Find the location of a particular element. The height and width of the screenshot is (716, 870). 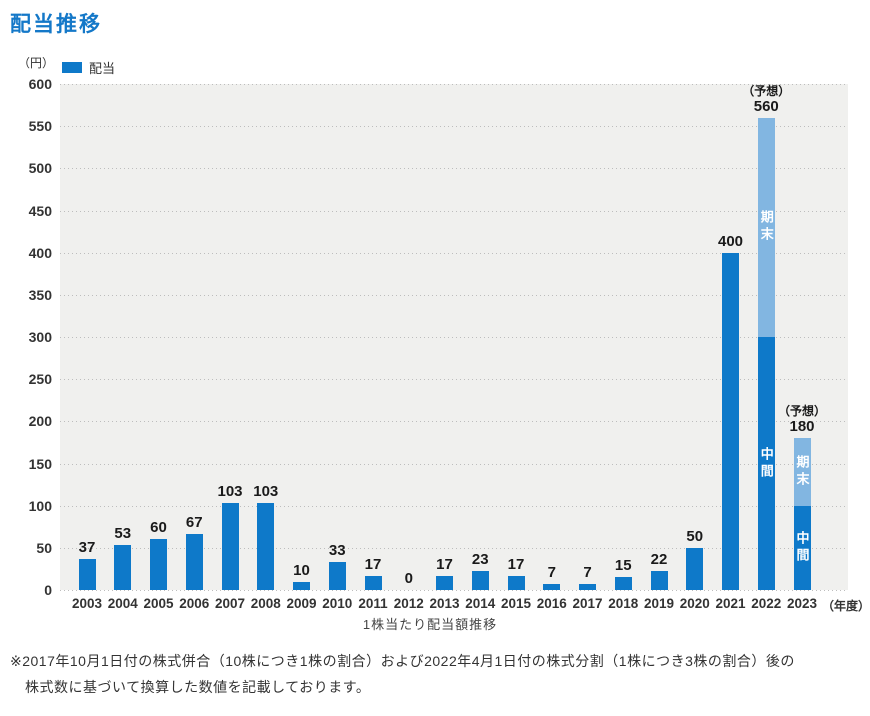

bar-group-2021: 400 2021 is located at coordinates (731, 347).